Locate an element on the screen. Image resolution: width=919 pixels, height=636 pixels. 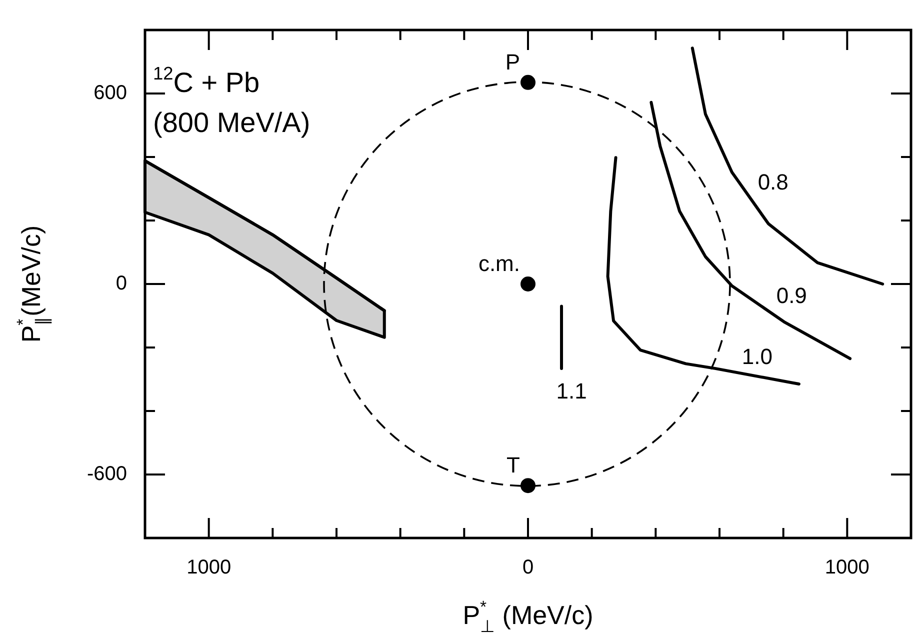
y-tick-label: 0 is located at coordinates (121, 283).